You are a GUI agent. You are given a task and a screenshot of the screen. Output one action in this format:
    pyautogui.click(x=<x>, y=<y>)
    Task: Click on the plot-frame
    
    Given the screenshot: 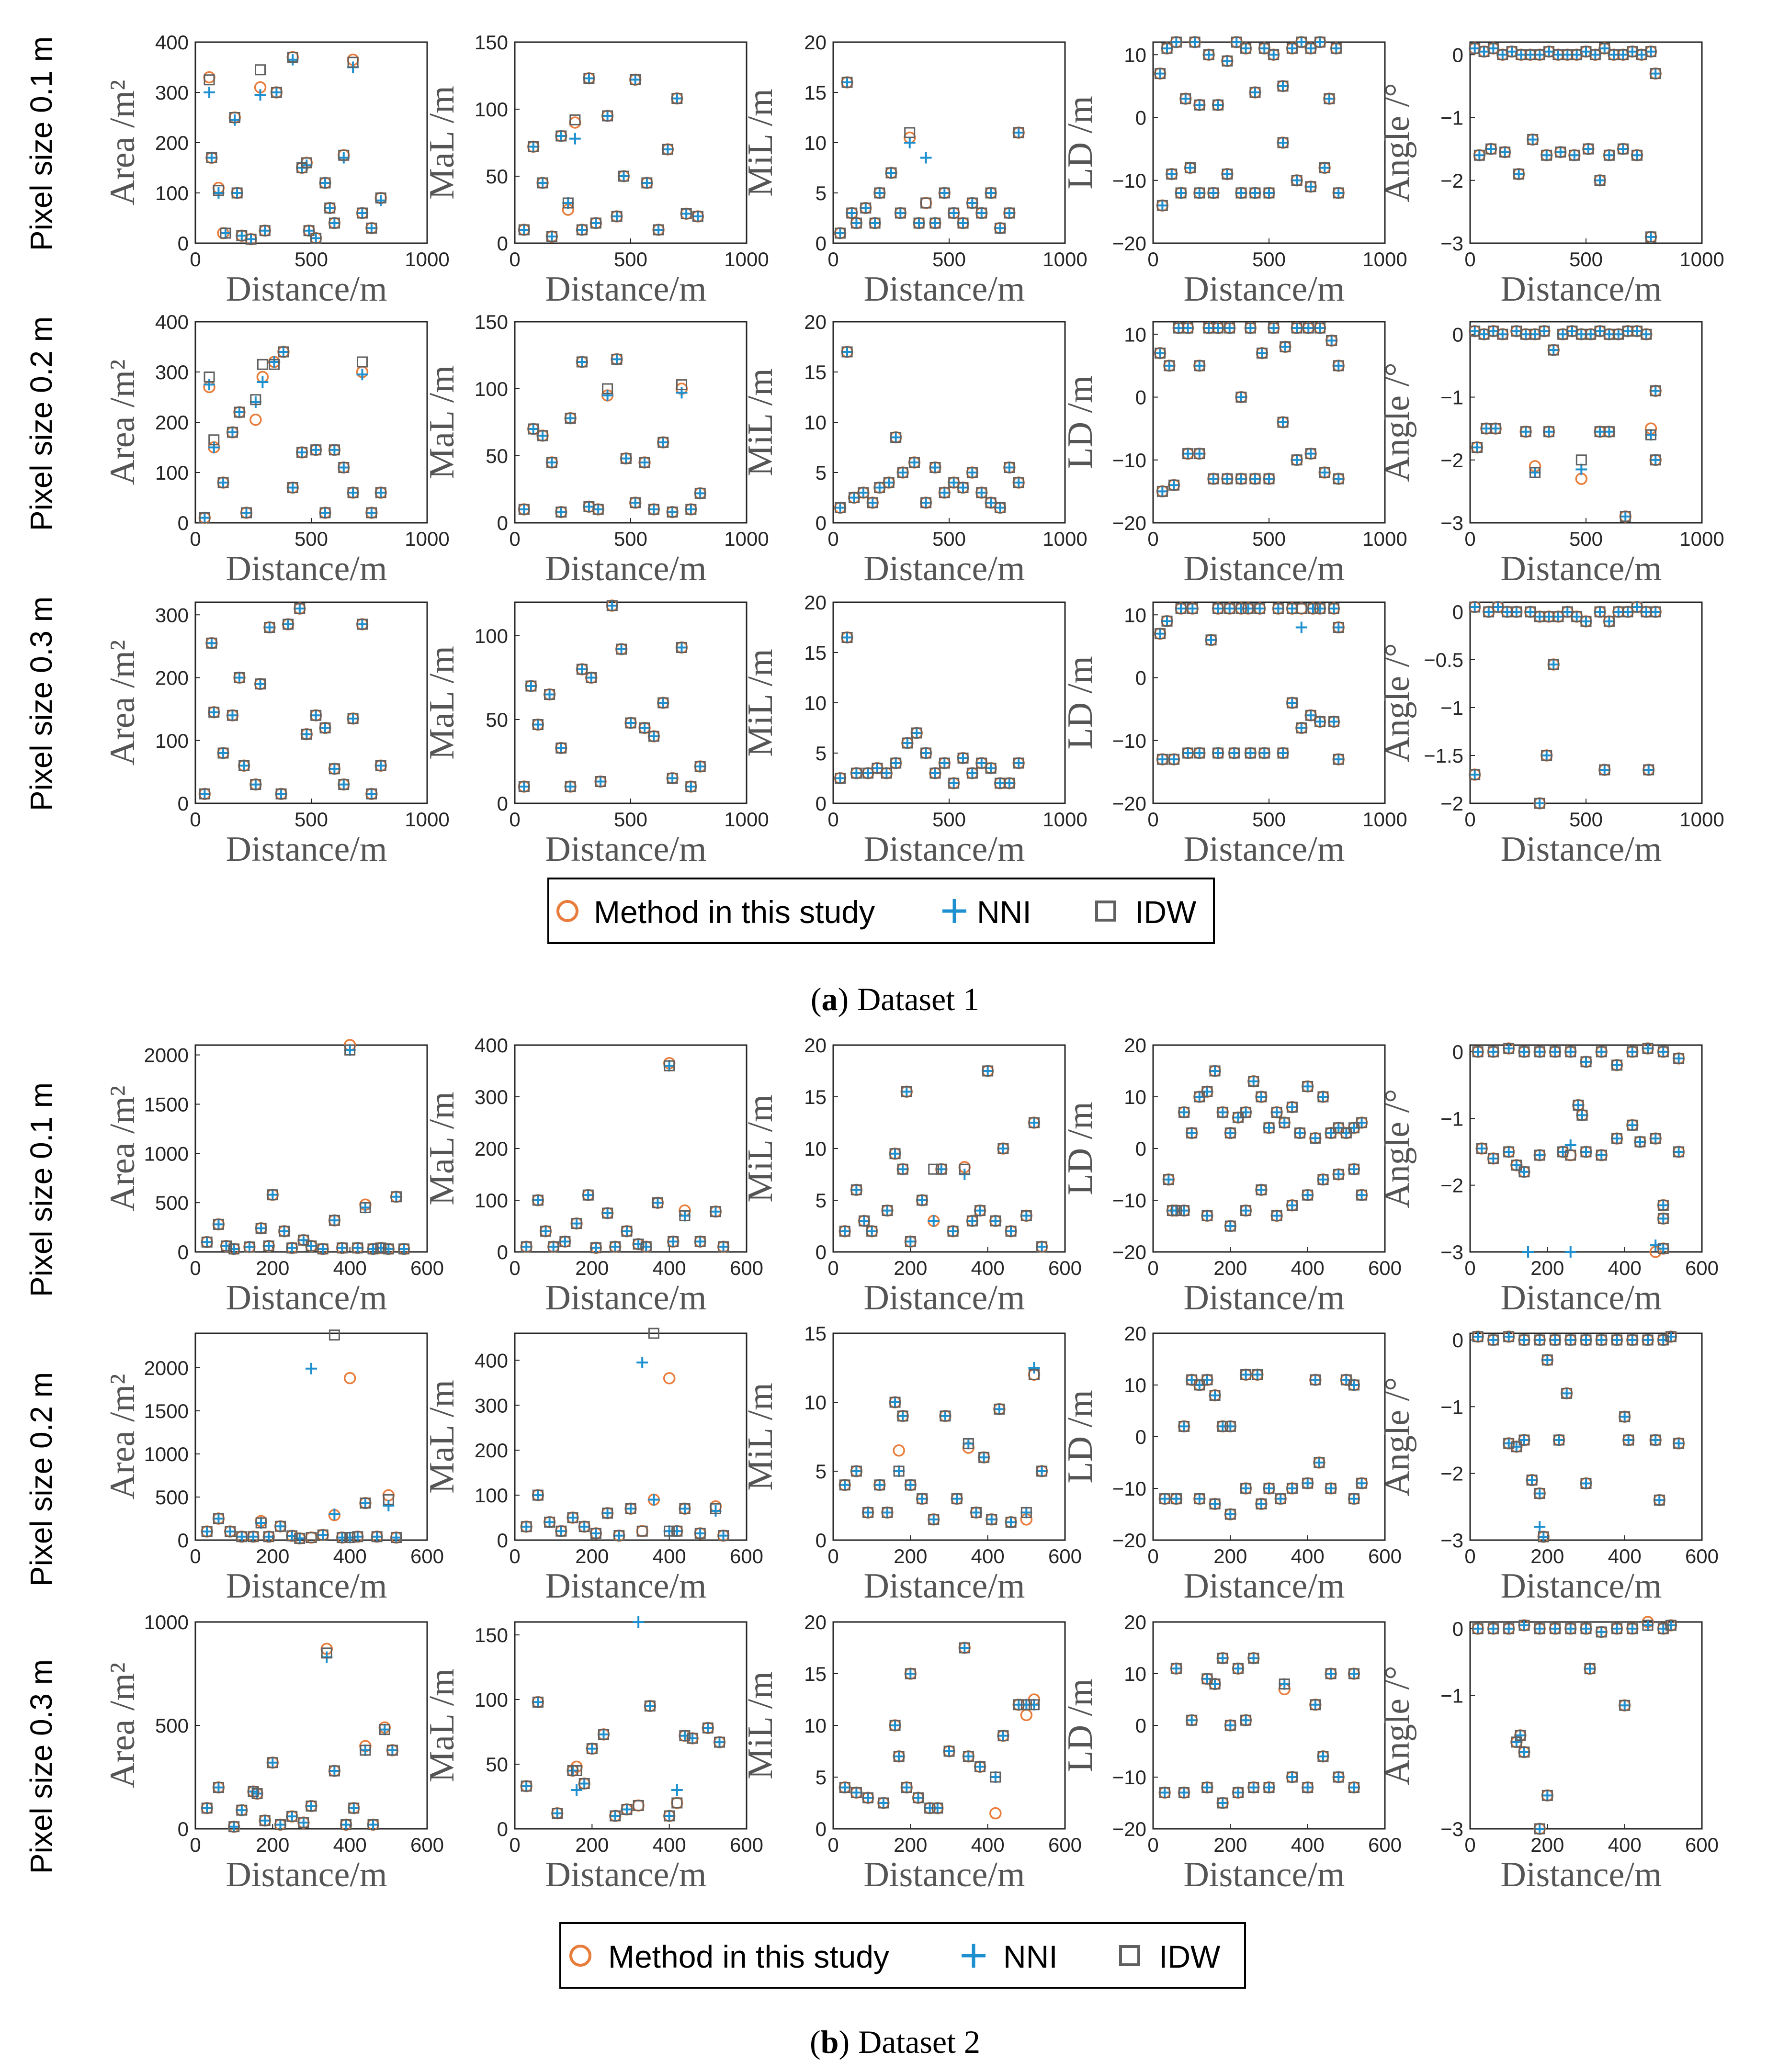 What is the action you would take?
    pyautogui.click(x=631, y=703)
    